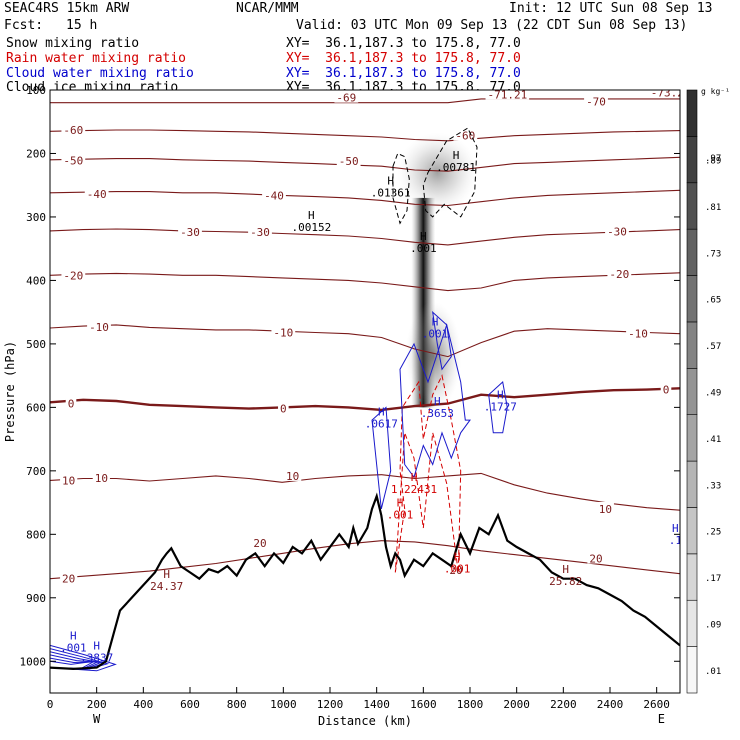 The width and height of the screenshot is (740, 740). I want to click on y-tick-label: 500, so click(36, 344).